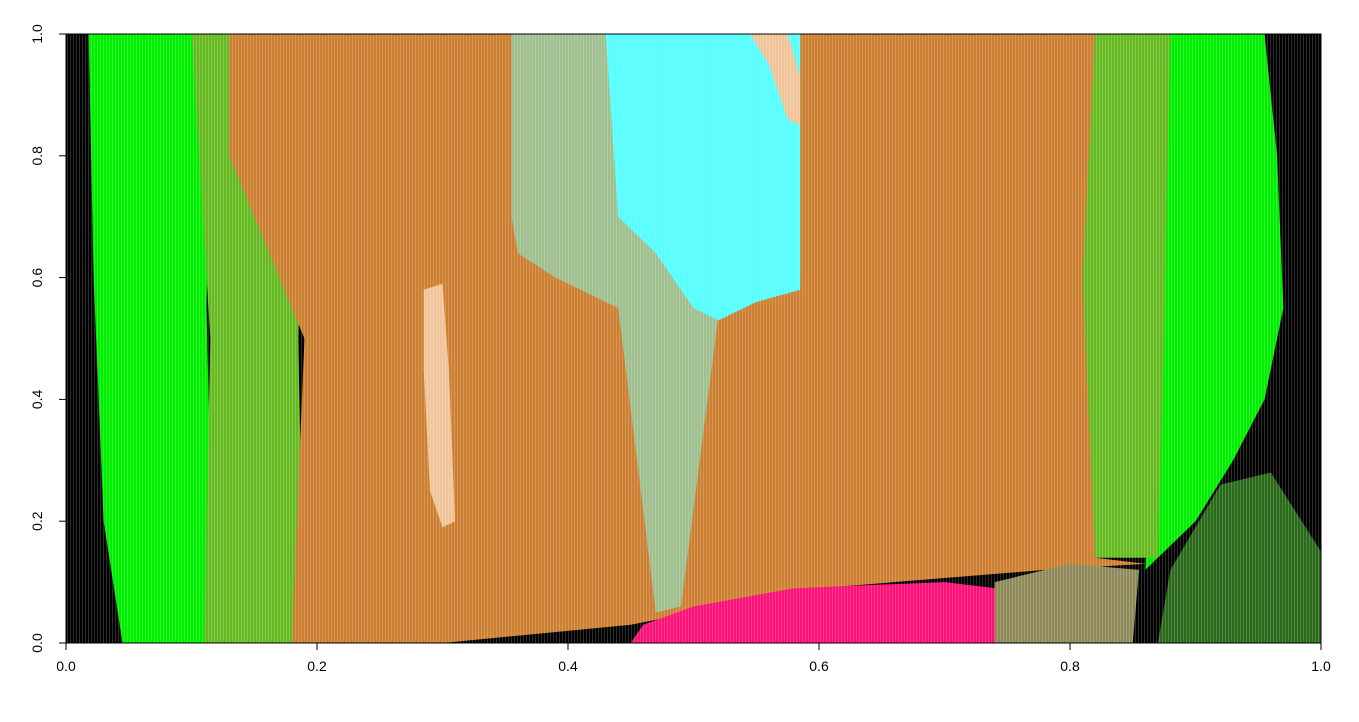 This screenshot has width=1359, height=722. Describe the element at coordinates (37, 278) in the screenshot. I see `y-tick-label: 0.6` at that location.